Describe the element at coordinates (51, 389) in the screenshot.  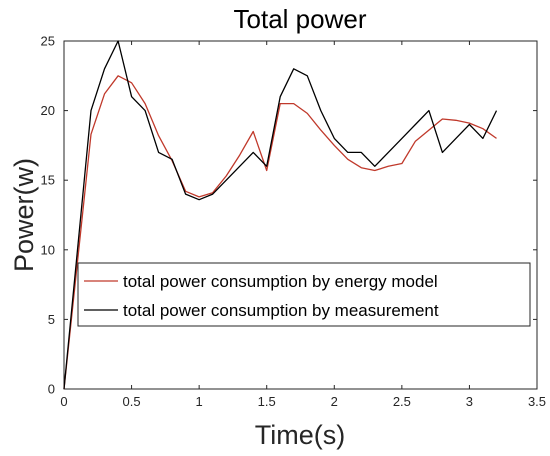
I see `y-tick-label: 0` at that location.